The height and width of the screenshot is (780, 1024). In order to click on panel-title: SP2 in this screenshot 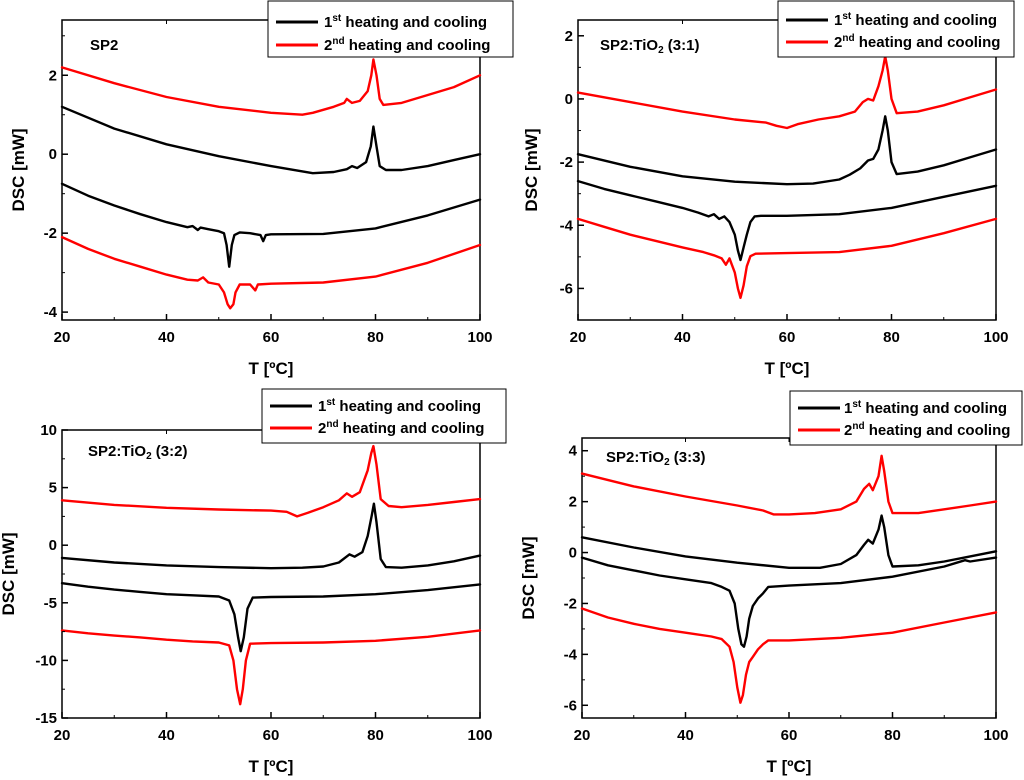, I will do `click(104, 45)`.